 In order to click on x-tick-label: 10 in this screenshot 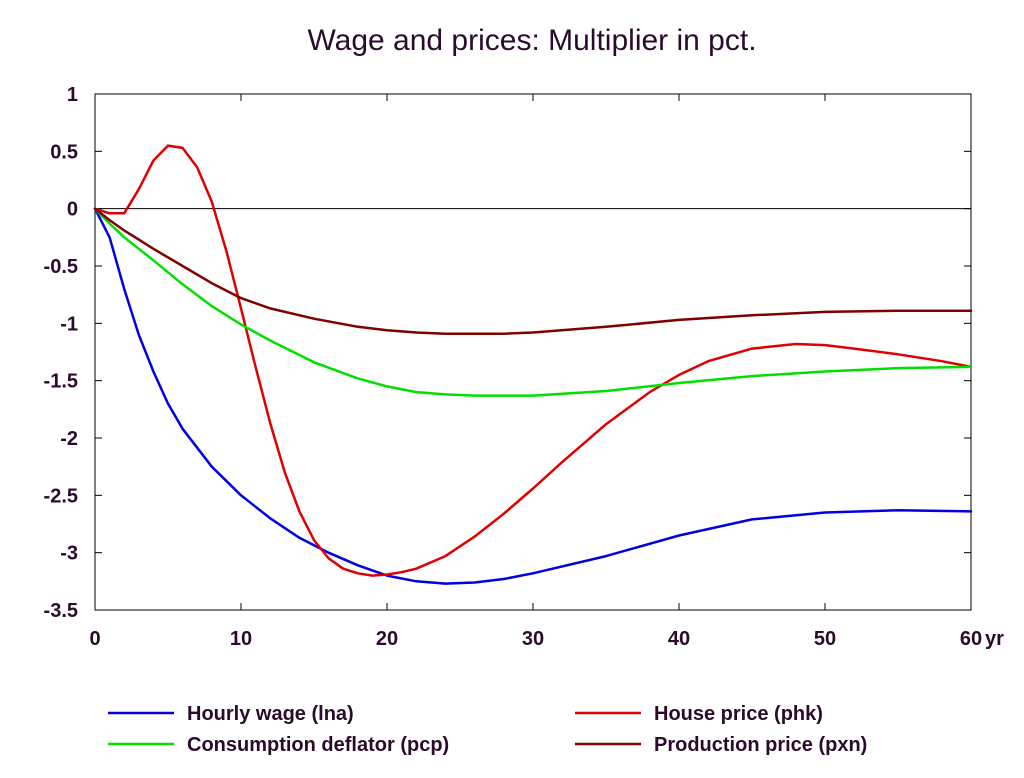, I will do `click(241, 639)`.